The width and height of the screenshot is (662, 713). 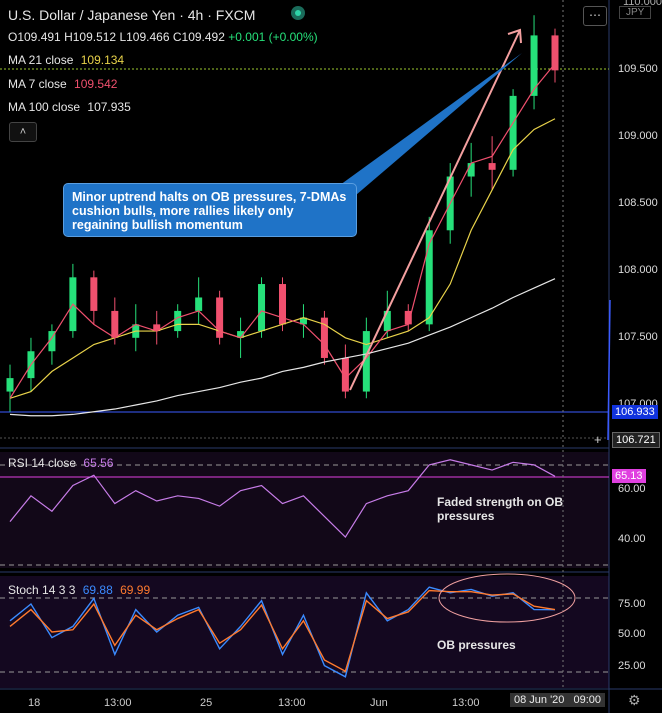 What do you see at coordinates (500, 509) in the screenshot?
I see `rsi-annotation: Faded strength on OB pressures` at bounding box center [500, 509].